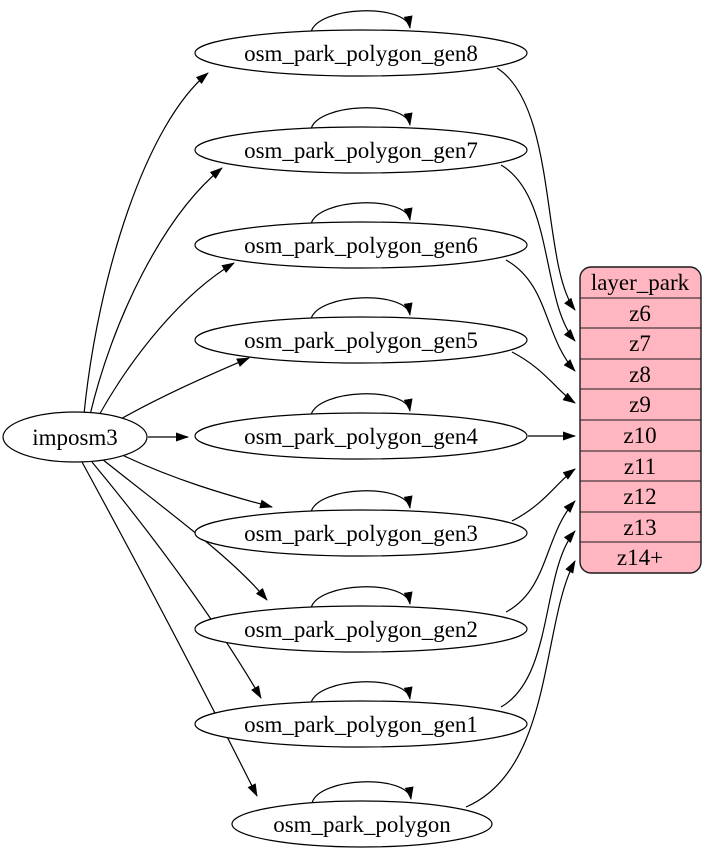 The height and width of the screenshot is (851, 707). I want to click on edge-gen8-to-z6, so click(536, 189).